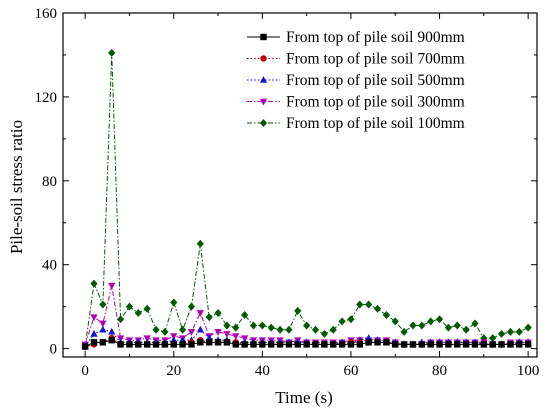 The height and width of the screenshot is (411, 550). What do you see at coordinates (375, 37) in the screenshot?
I see `legend-label: From top of pile soil 900mm` at bounding box center [375, 37].